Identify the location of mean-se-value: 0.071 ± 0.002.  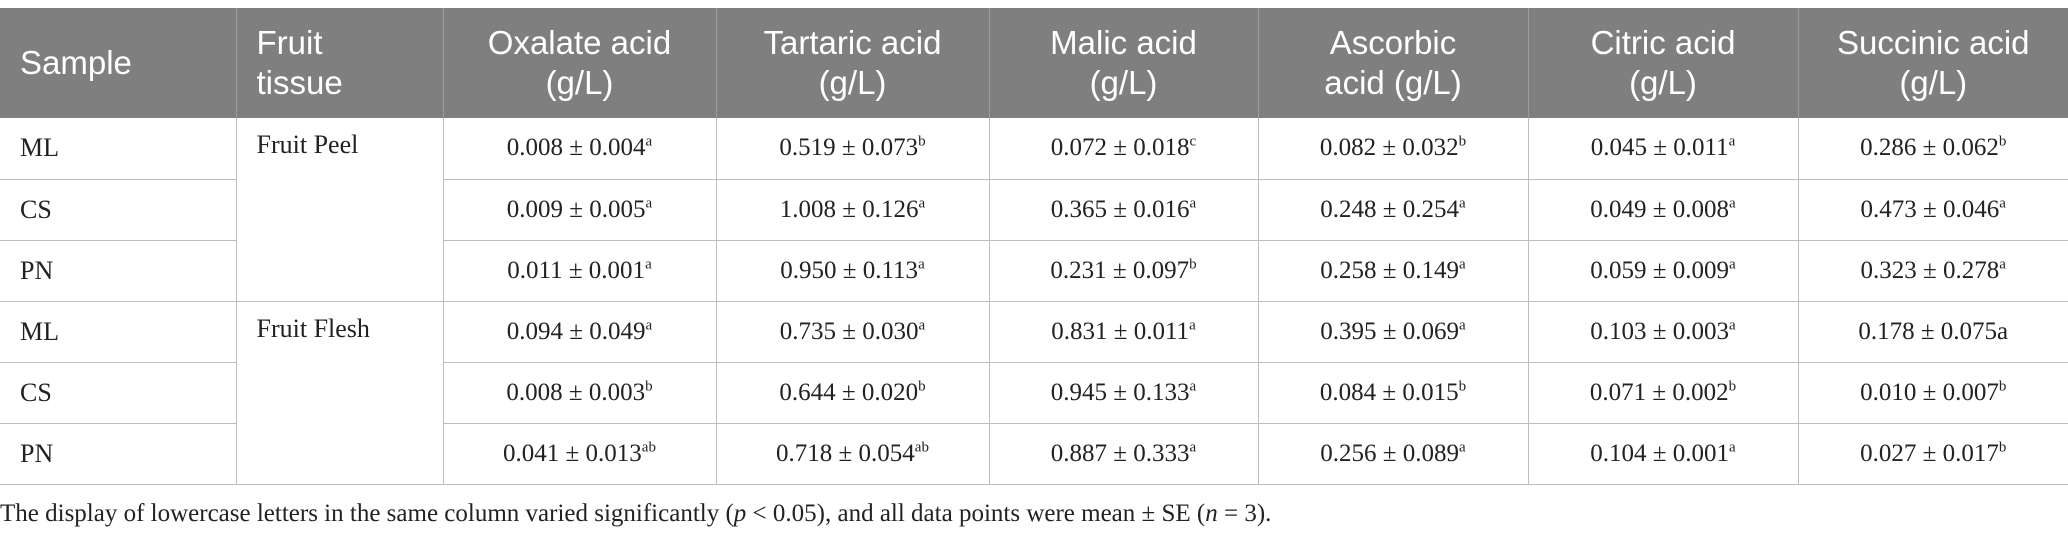
(1659, 392).